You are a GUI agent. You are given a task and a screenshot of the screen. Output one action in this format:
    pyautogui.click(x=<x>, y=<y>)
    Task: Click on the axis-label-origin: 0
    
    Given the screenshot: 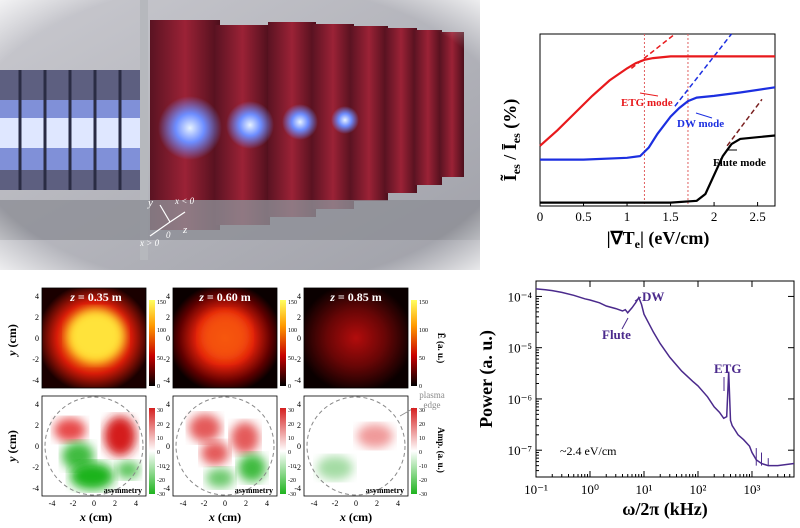 What is the action you would take?
    pyautogui.click(x=168, y=235)
    